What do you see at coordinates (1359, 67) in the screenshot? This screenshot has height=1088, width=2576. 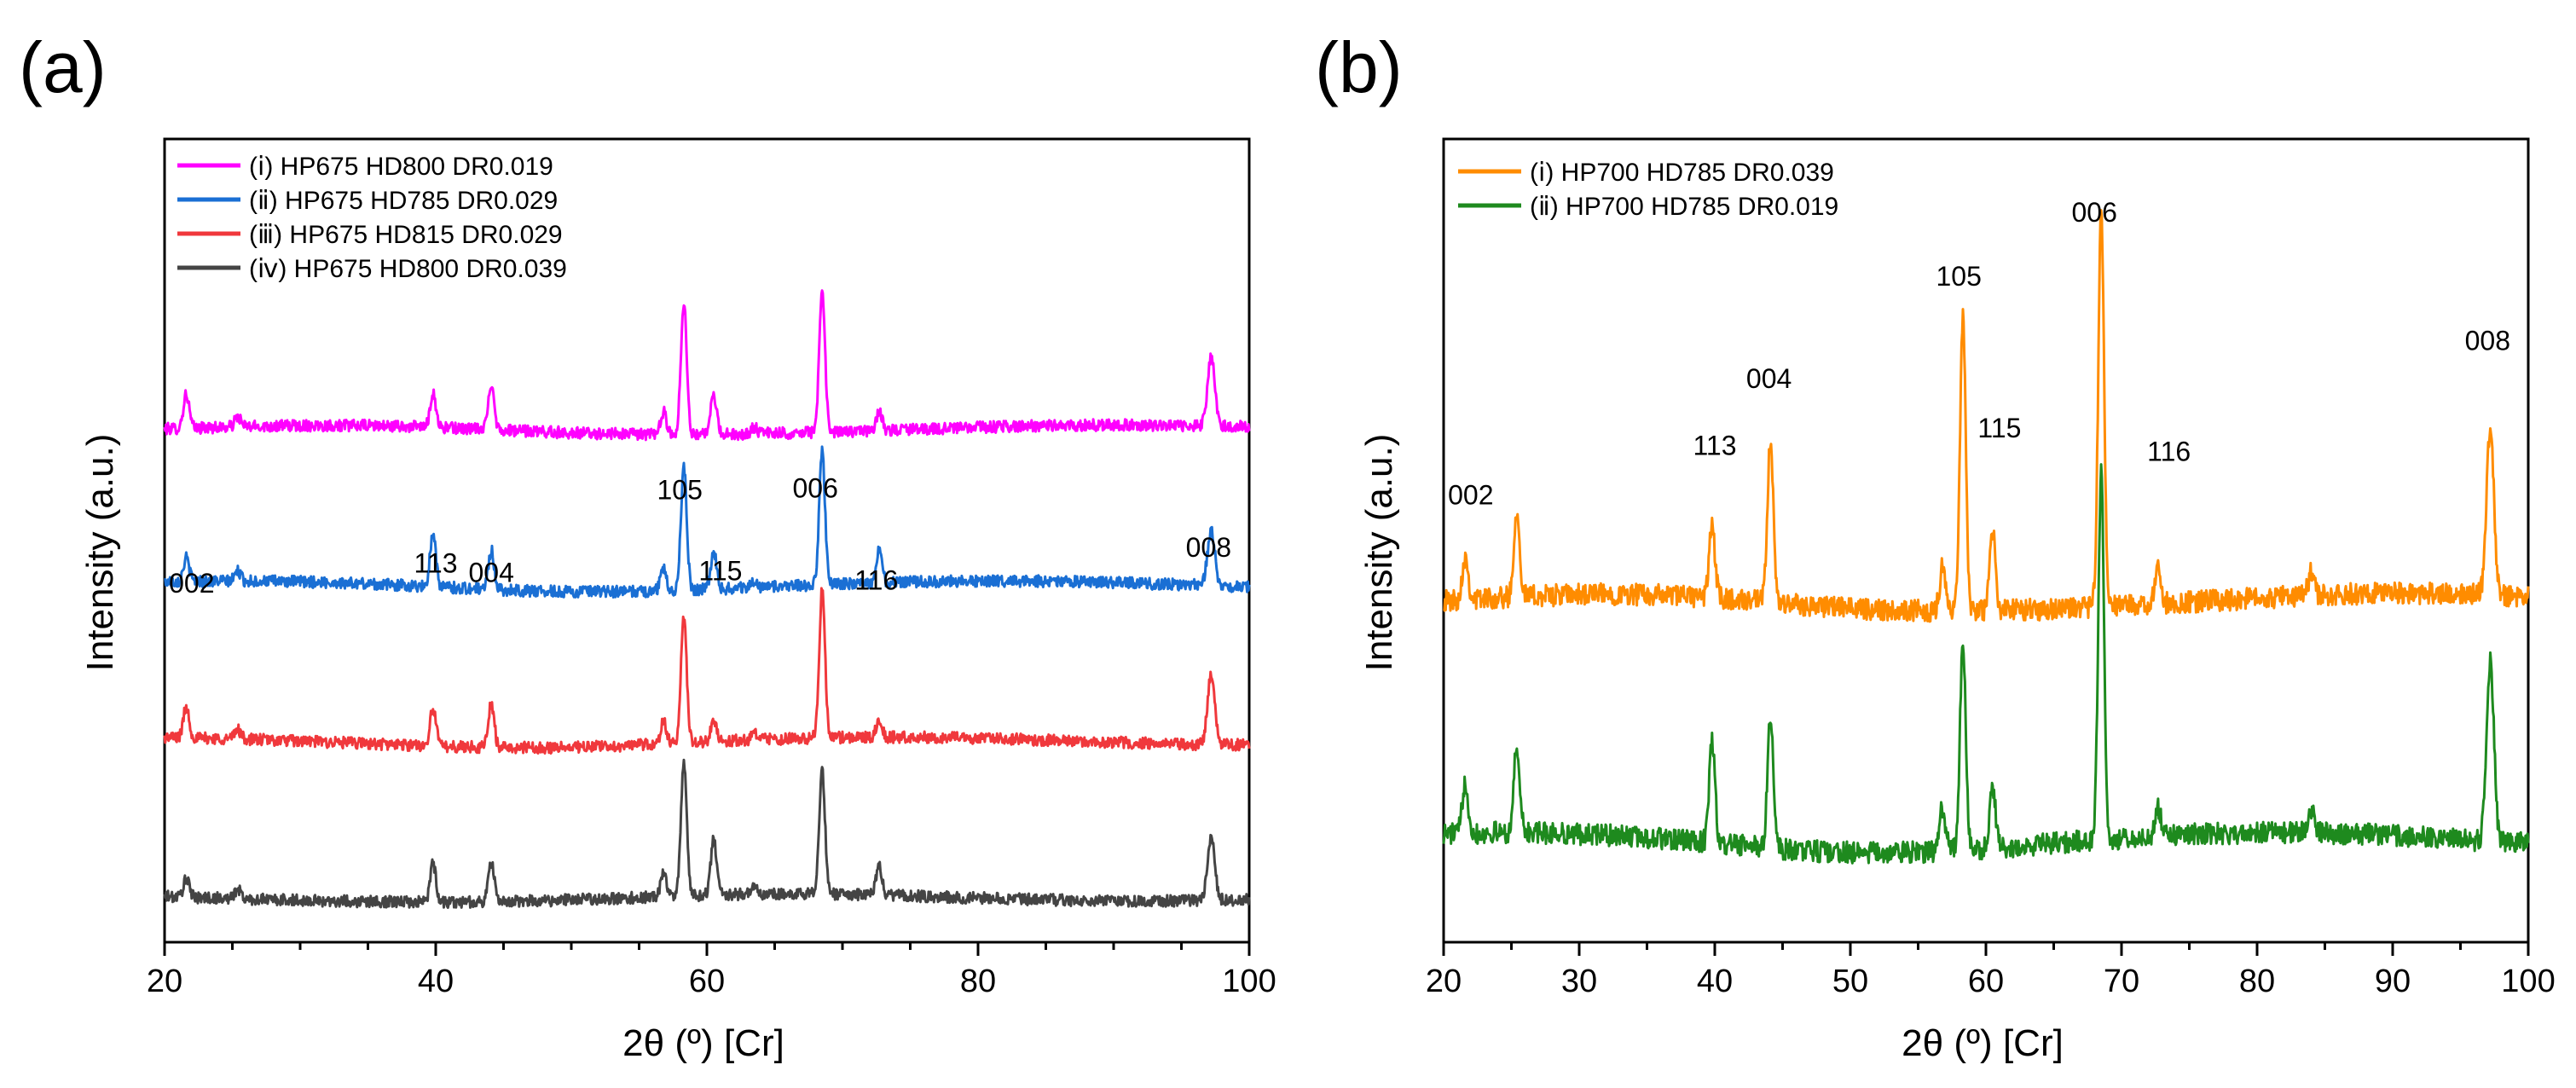 I see `panel-b-label: (b)` at bounding box center [1359, 67].